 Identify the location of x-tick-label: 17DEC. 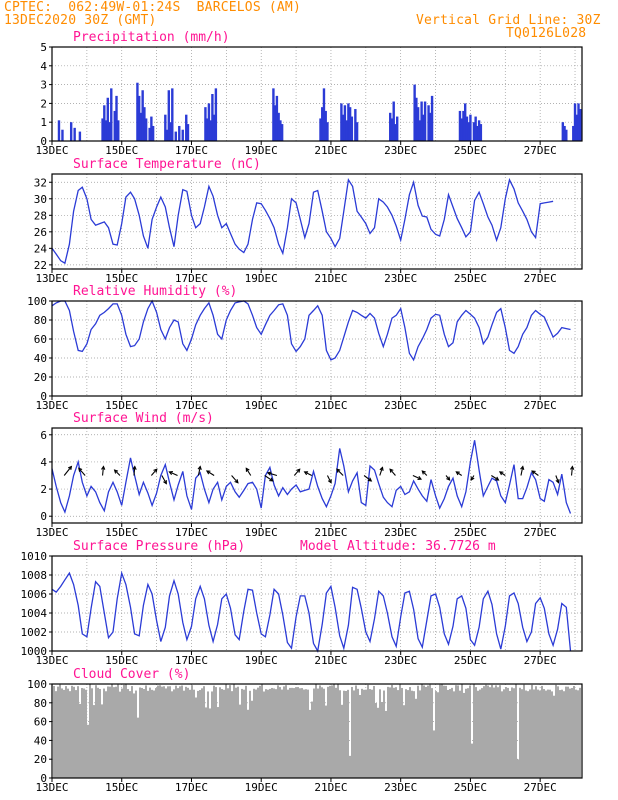
(191, 405).